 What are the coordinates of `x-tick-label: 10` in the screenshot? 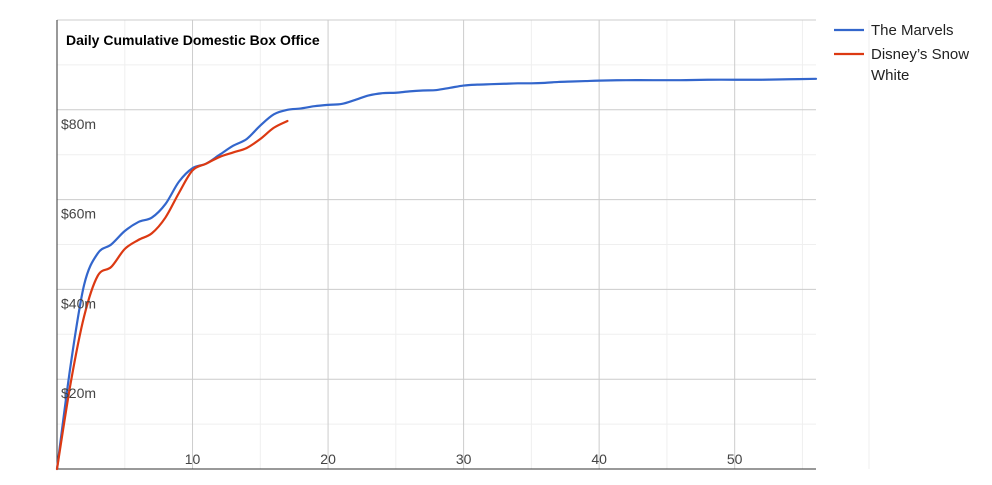 It's located at (193, 459).